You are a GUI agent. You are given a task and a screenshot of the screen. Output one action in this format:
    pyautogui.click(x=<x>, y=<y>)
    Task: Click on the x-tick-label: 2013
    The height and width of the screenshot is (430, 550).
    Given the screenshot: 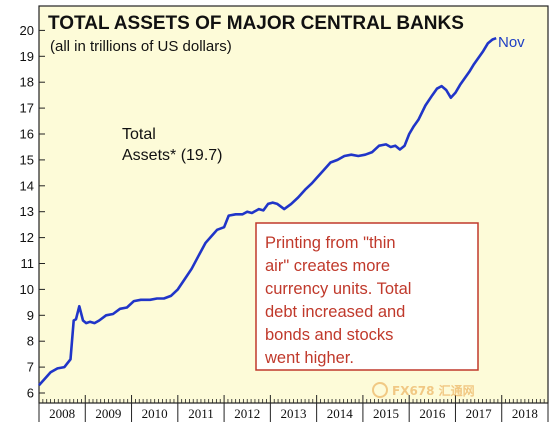 What is the action you would take?
    pyautogui.click(x=294, y=413)
    